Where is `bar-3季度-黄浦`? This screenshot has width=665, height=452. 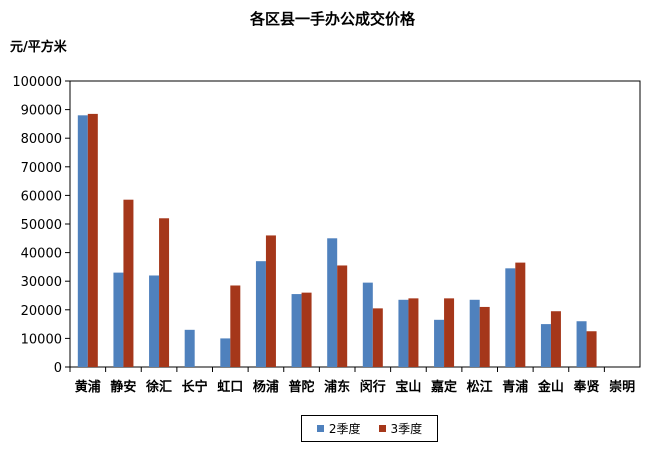
bar-3季度-黄浦 is located at coordinates (92, 240).